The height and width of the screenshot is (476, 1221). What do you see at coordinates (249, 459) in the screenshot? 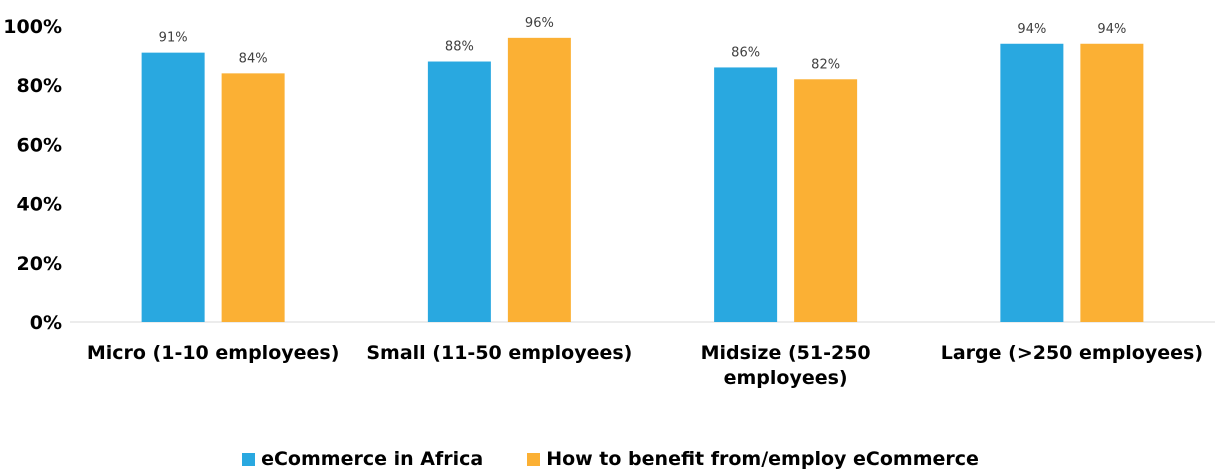
I see `legend-swatch-blue` at bounding box center [249, 459].